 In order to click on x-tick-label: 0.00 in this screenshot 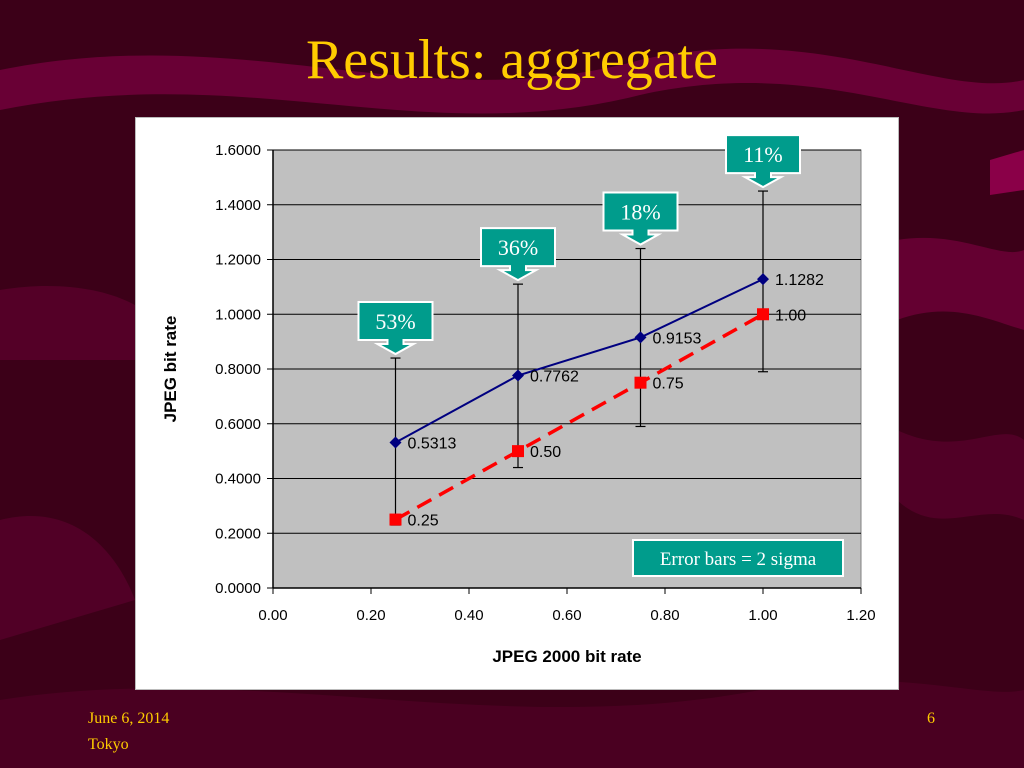, I will do `click(272, 615)`.